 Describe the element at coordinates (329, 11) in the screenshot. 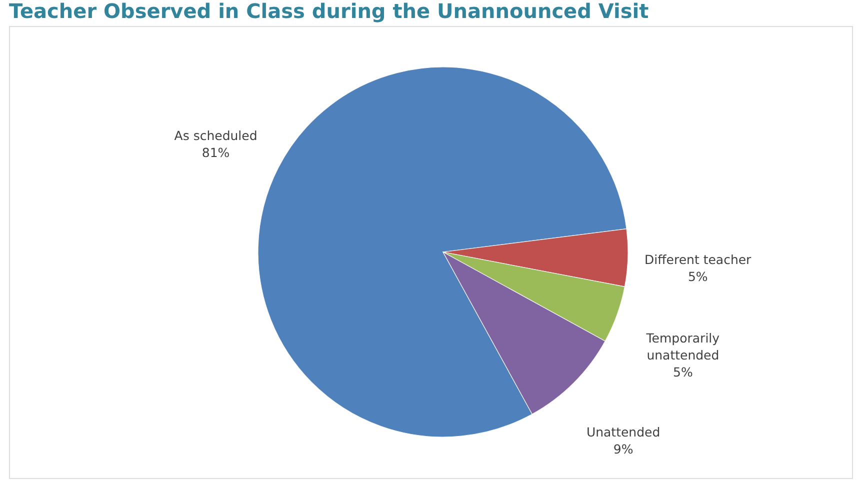

I see `chart-title: Teacher Observed in Class during the Unannounced Visit` at that location.